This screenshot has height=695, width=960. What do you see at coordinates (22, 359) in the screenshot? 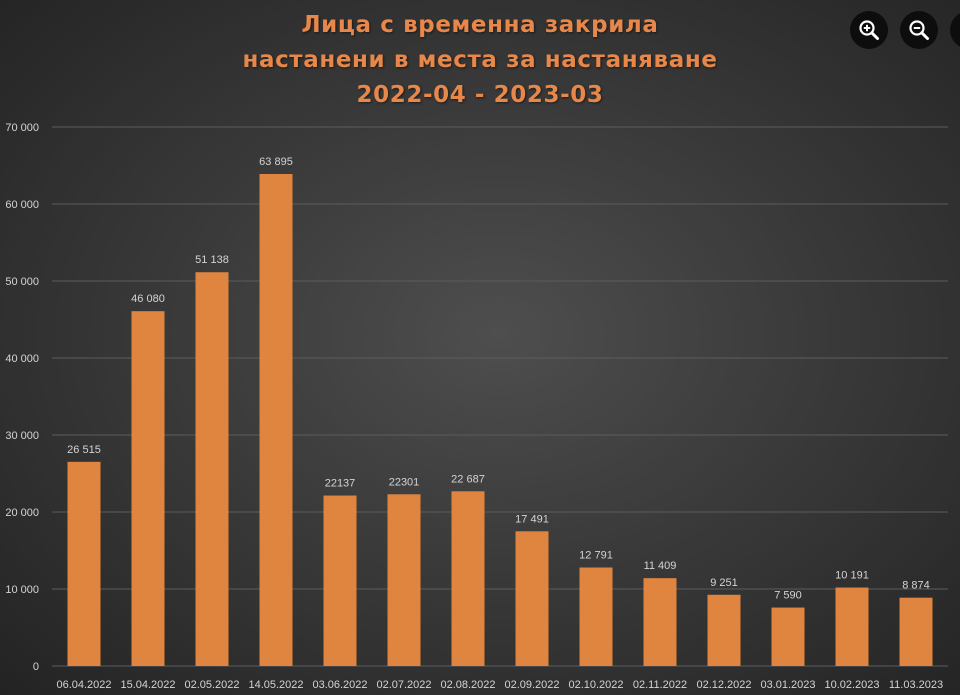
I see `y-tick-label: 40 000` at bounding box center [22, 359].